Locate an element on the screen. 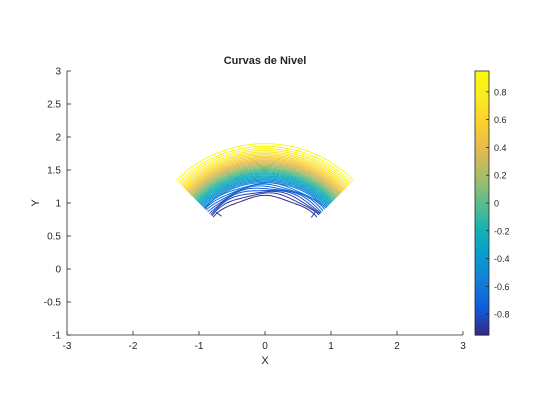 Image resolution: width=560 pixels, height=420 pixels. y-tick-label: 2.5 is located at coordinates (54, 105).